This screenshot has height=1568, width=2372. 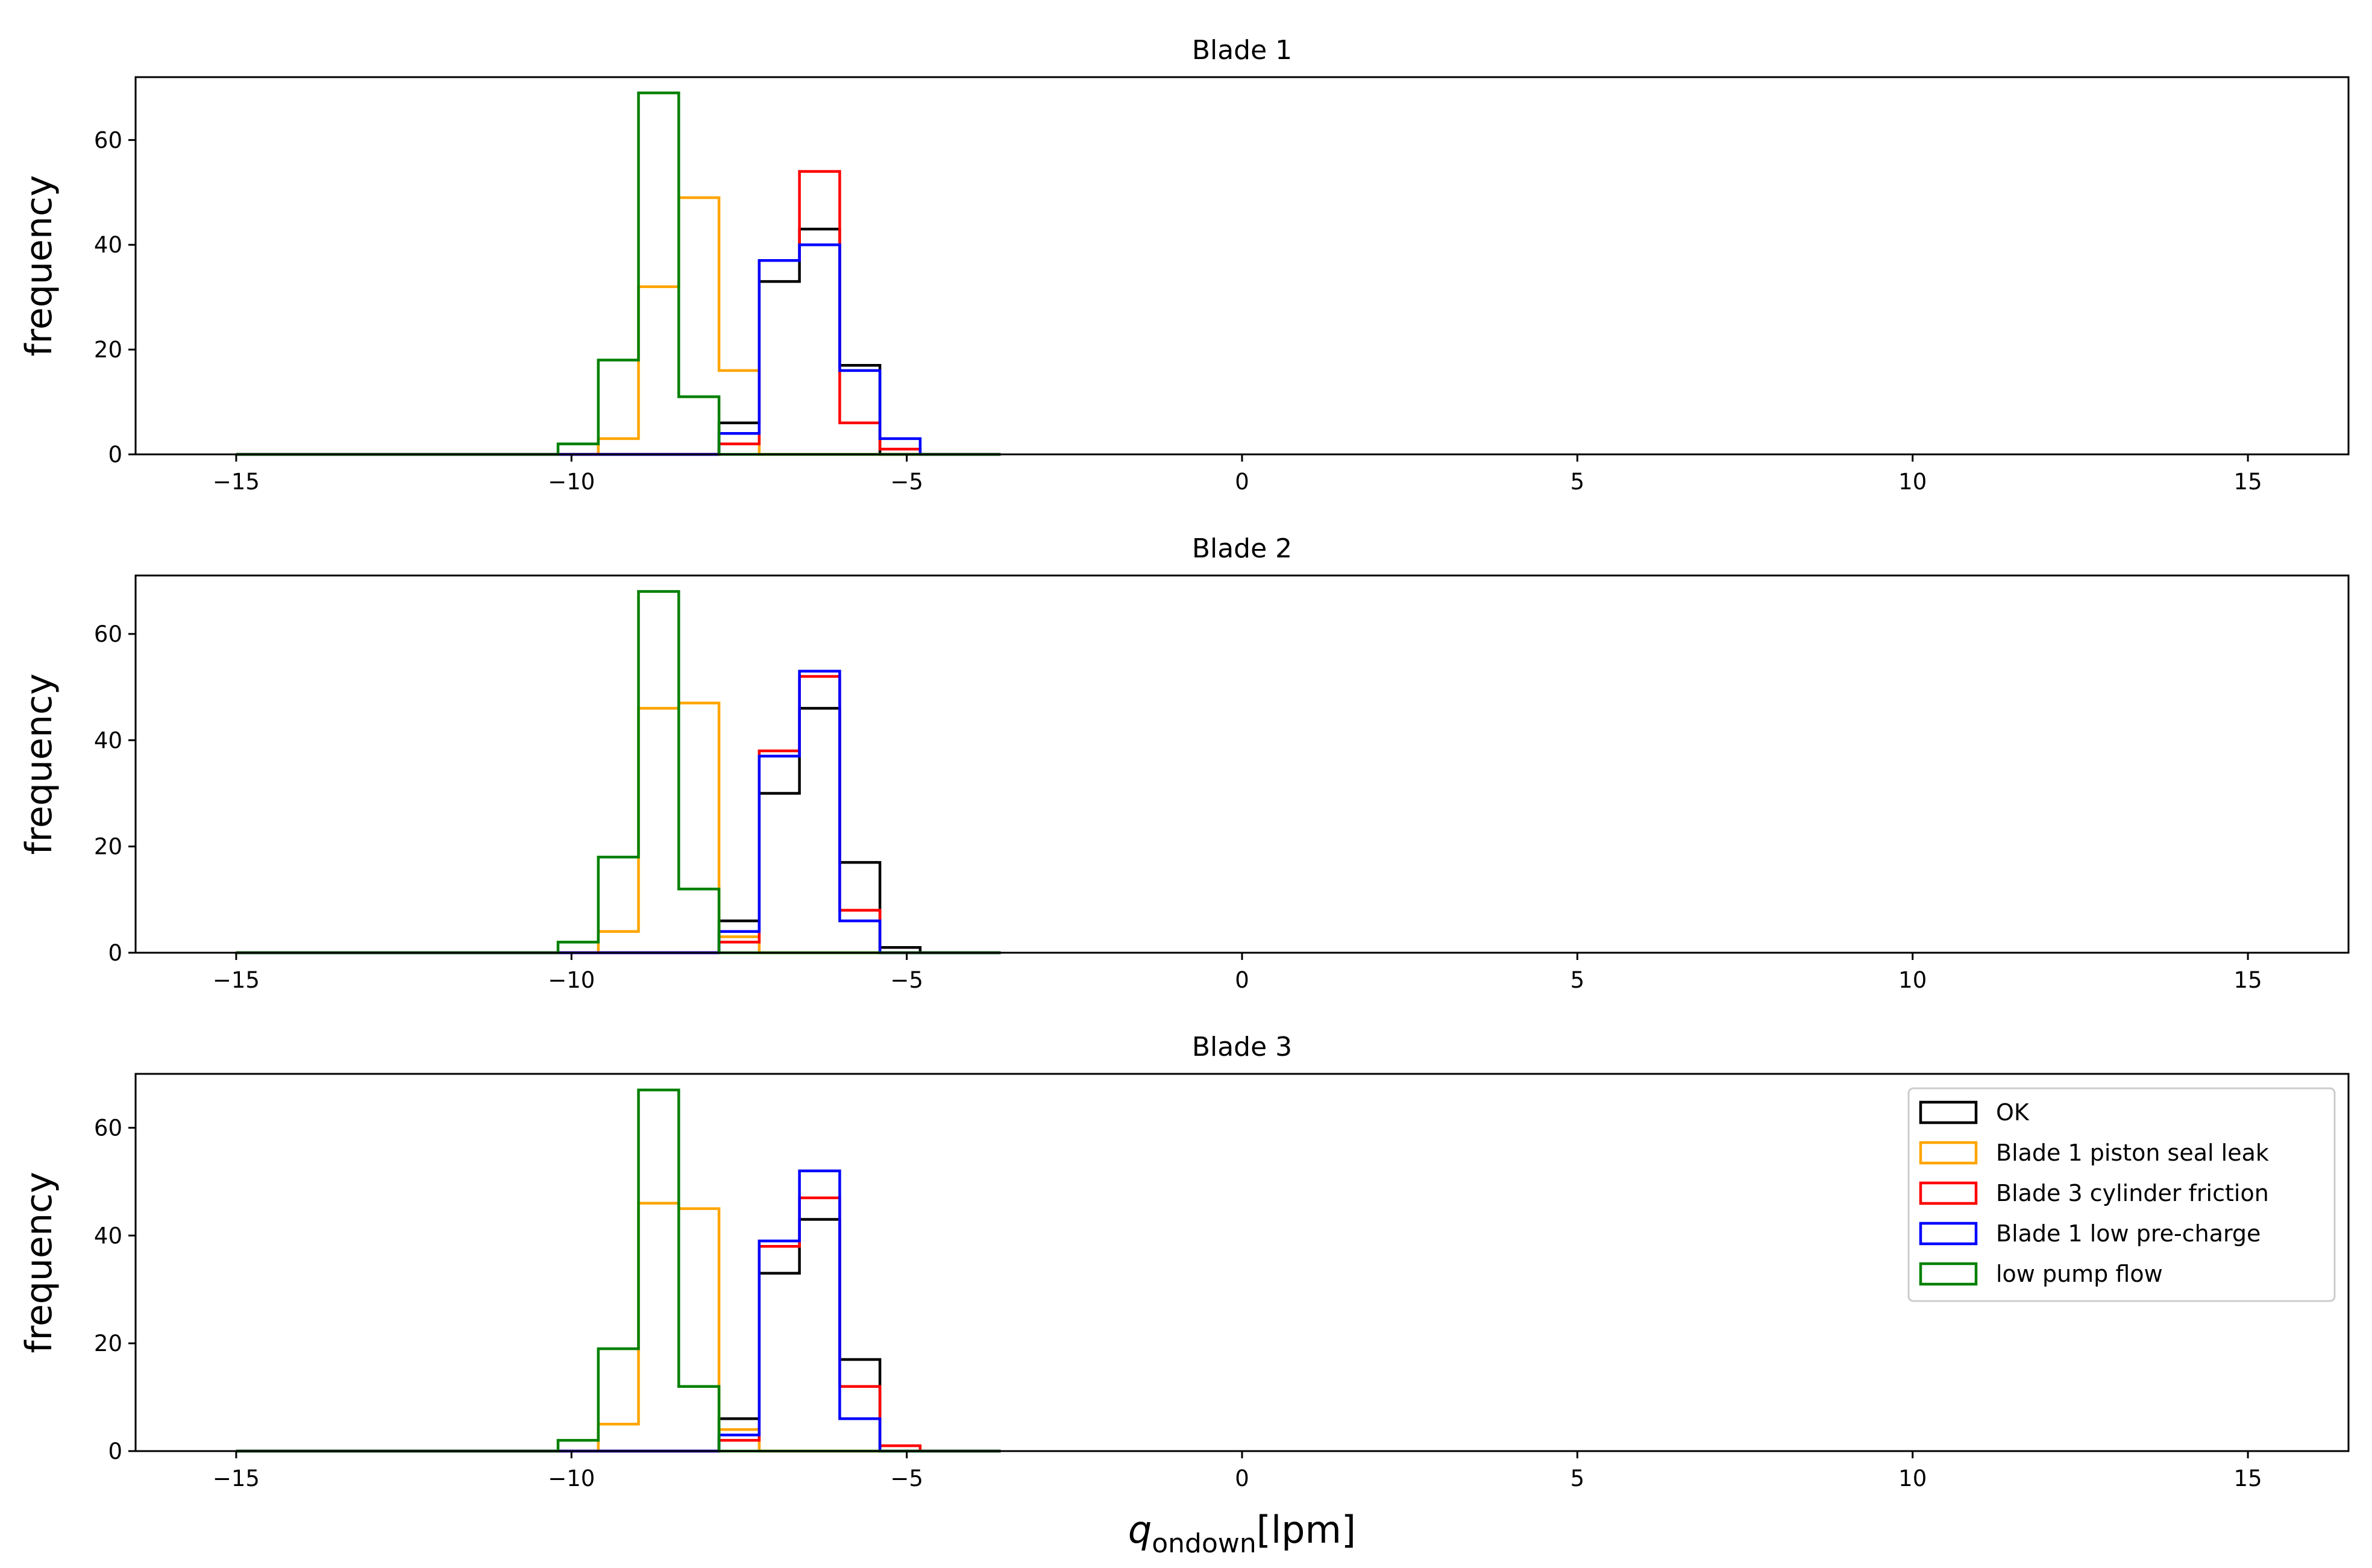 I want to click on x-axis-label: qondown[lpm], so click(x=1242, y=1533).